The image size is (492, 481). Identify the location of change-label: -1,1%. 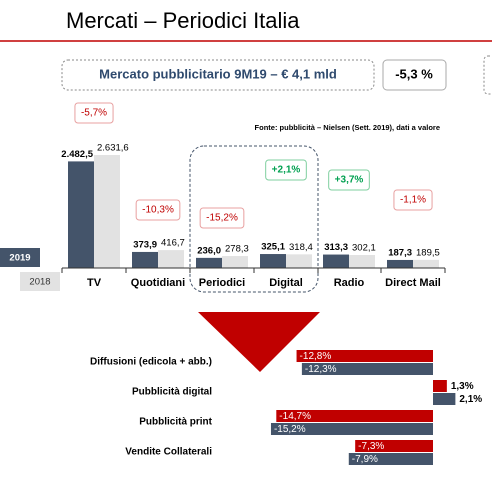
(413, 200).